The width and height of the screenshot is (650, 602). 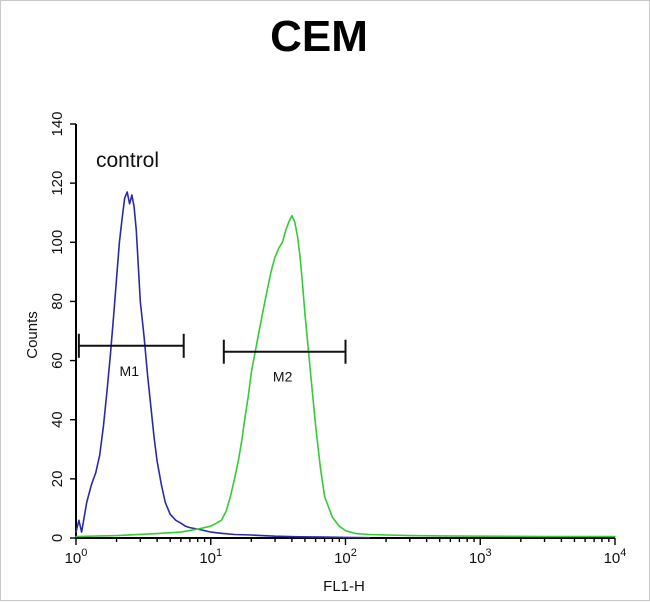 I want to click on y-tick-label: 120, so click(x=57, y=183).